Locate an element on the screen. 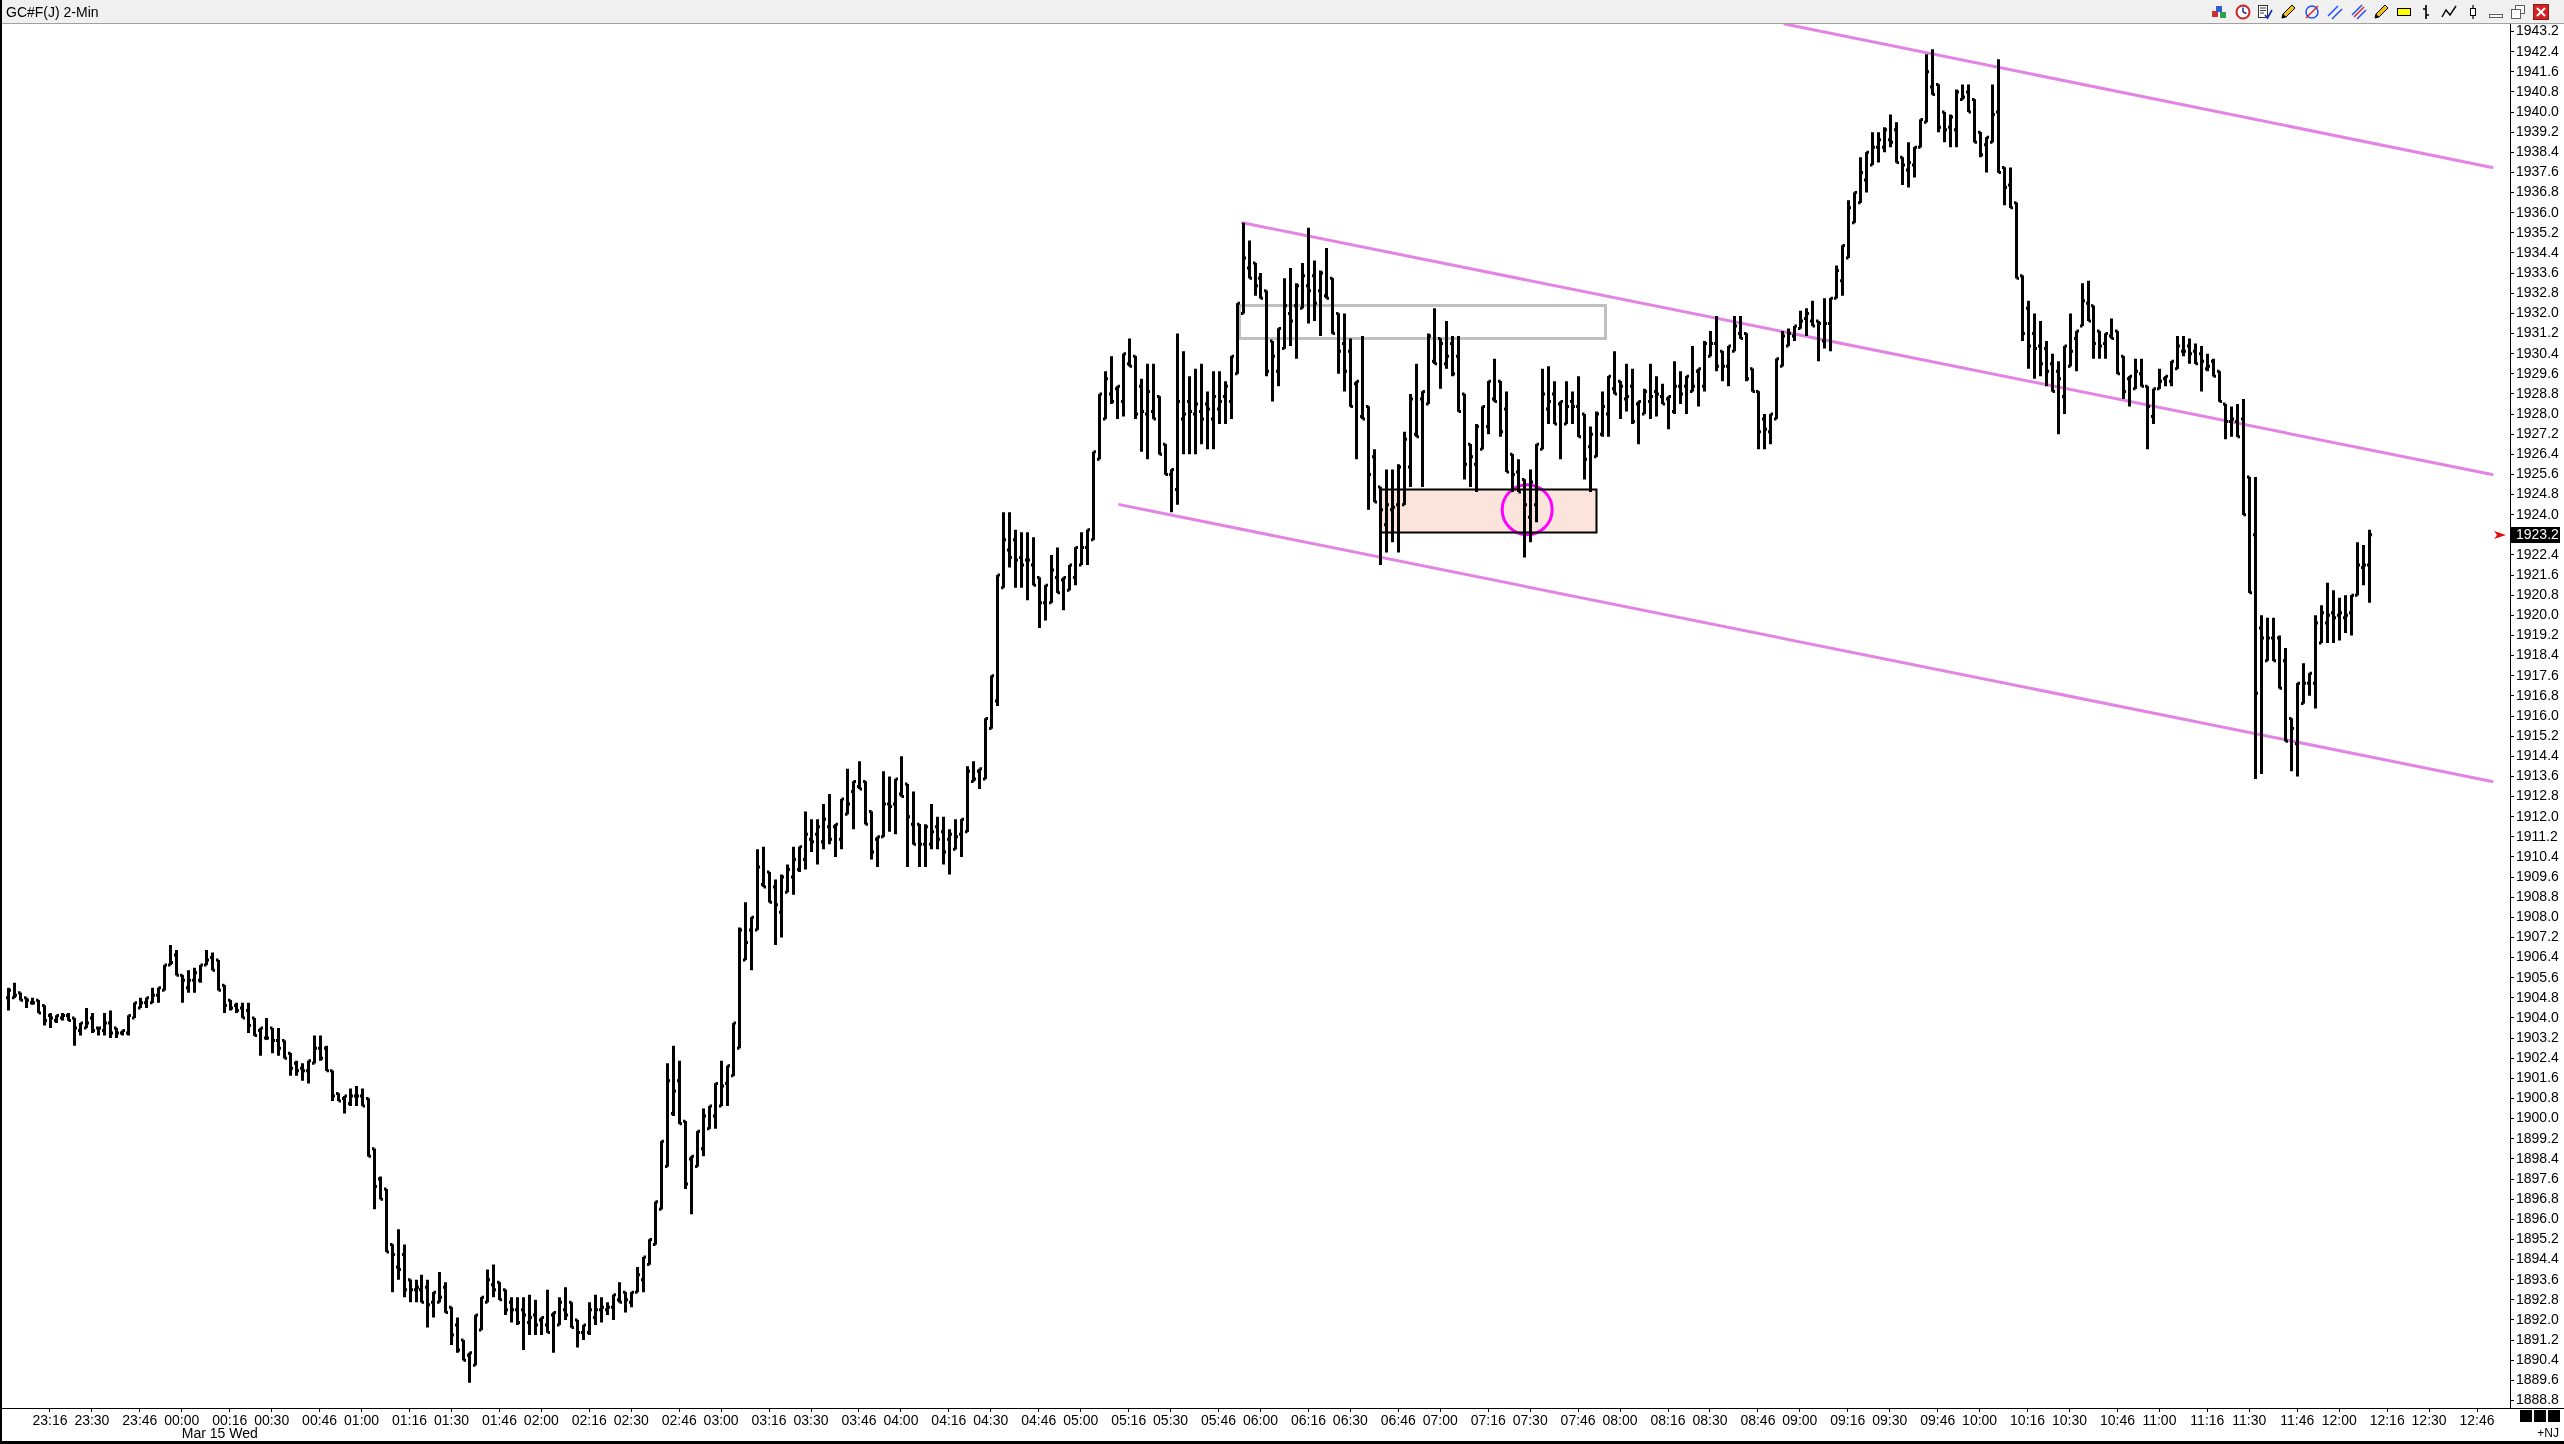 The image size is (2564, 1444). y-tick-label: 1940.0 is located at coordinates (2538, 110).